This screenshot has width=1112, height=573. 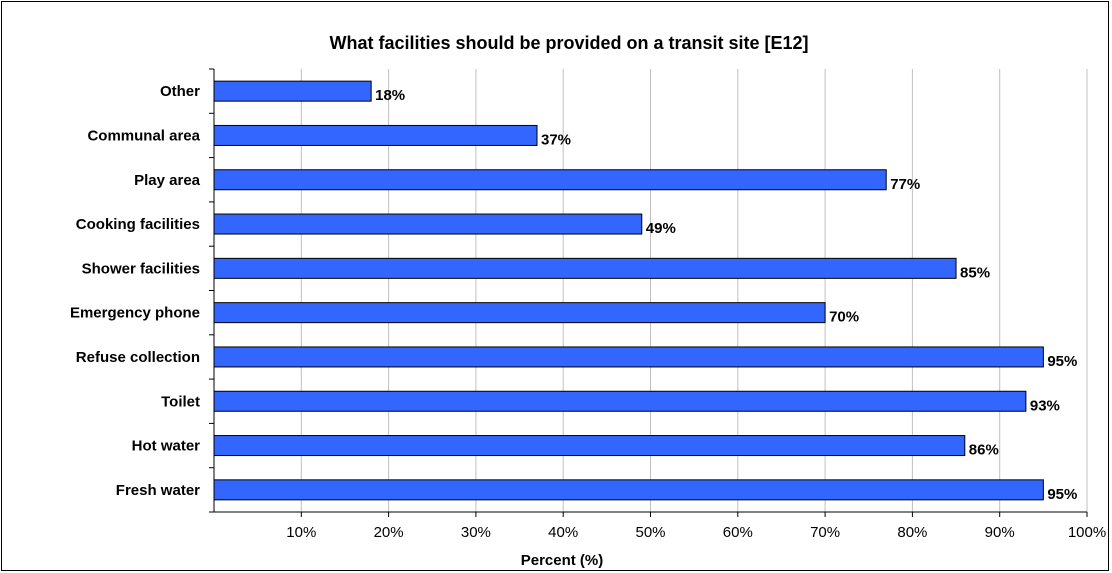 I want to click on x-tick-label: 30%, so click(x=476, y=532).